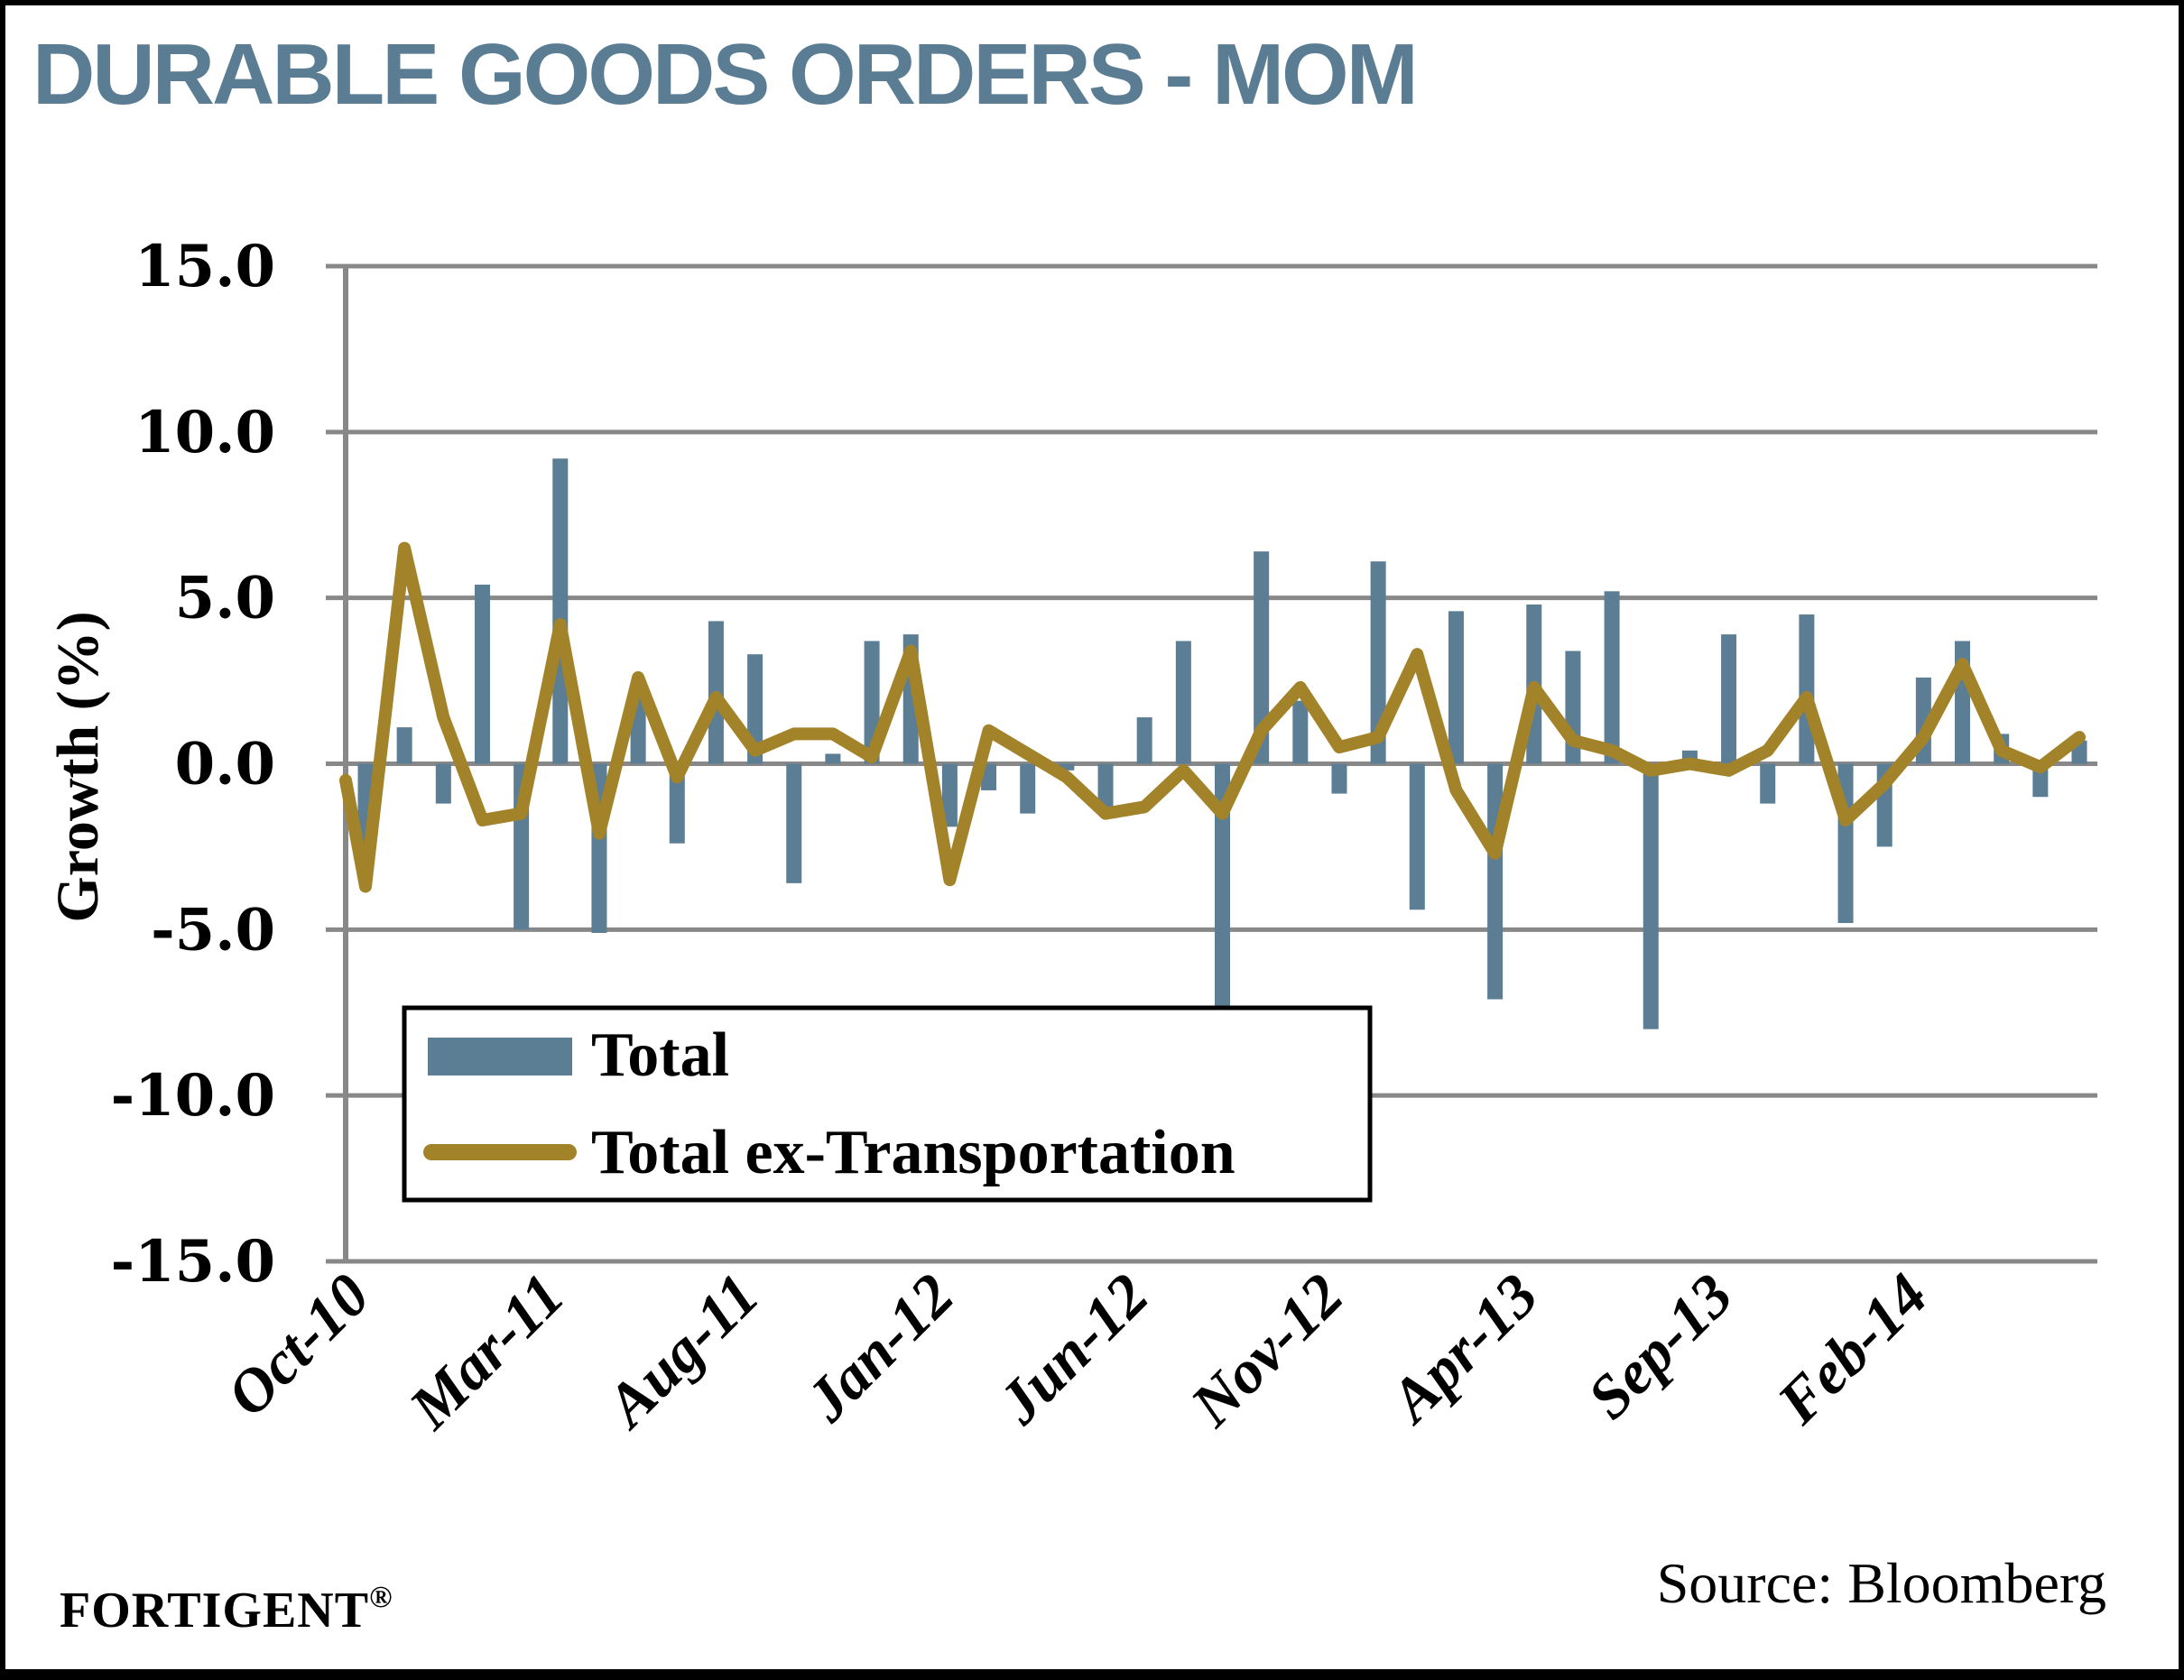 The image size is (2184, 1680). I want to click on y-tick-label: 15.0, so click(204, 266).